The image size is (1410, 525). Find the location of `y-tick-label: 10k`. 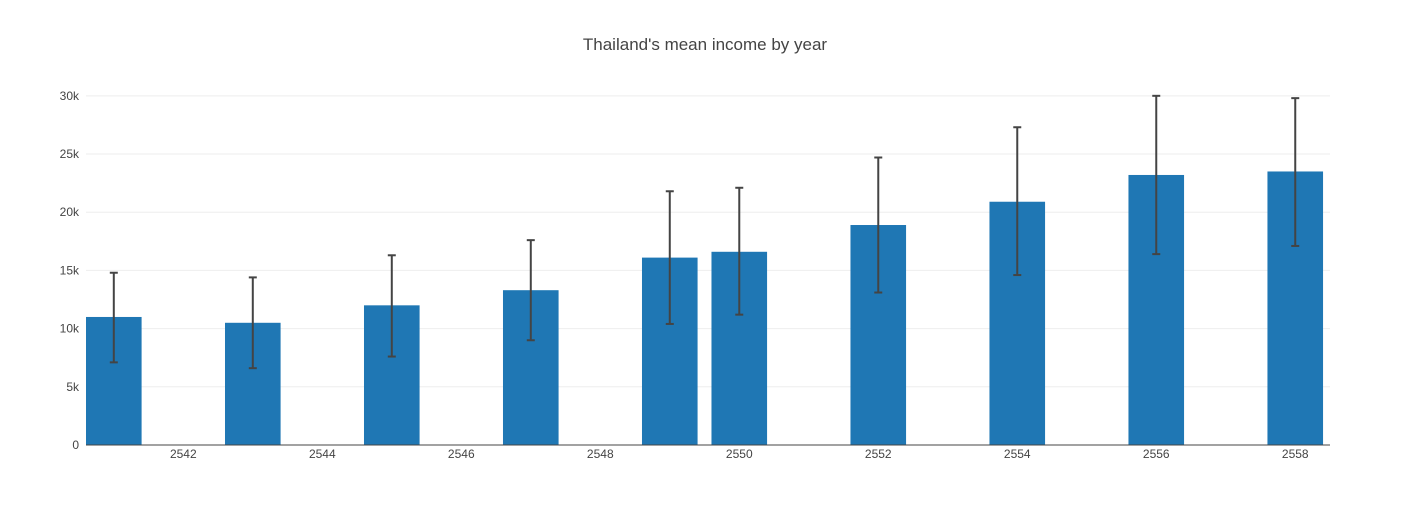

y-tick-label: 10k is located at coordinates (70, 329).